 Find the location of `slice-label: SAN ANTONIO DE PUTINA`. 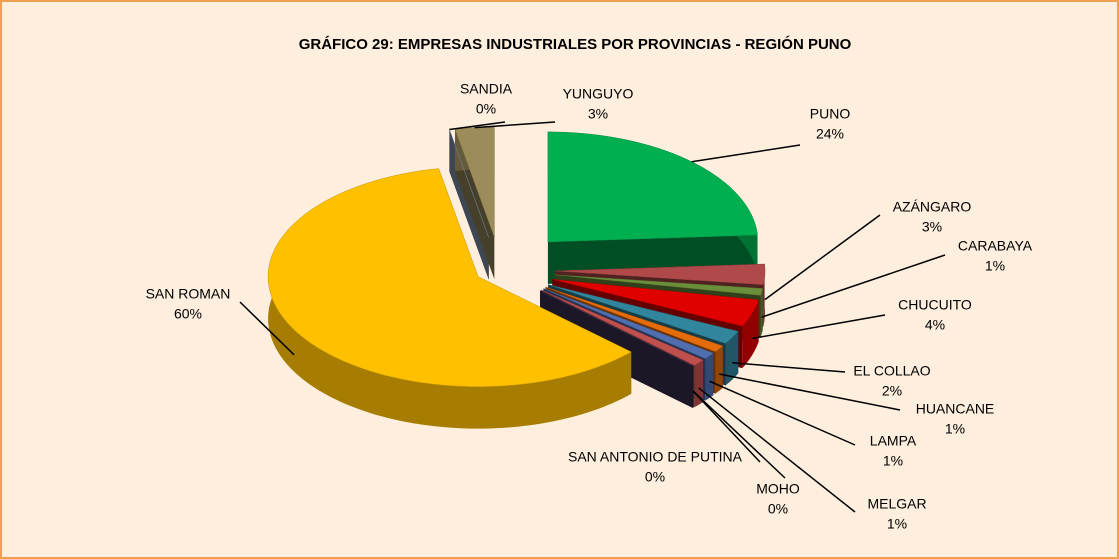

slice-label: SAN ANTONIO DE PUTINA is located at coordinates (655, 457).